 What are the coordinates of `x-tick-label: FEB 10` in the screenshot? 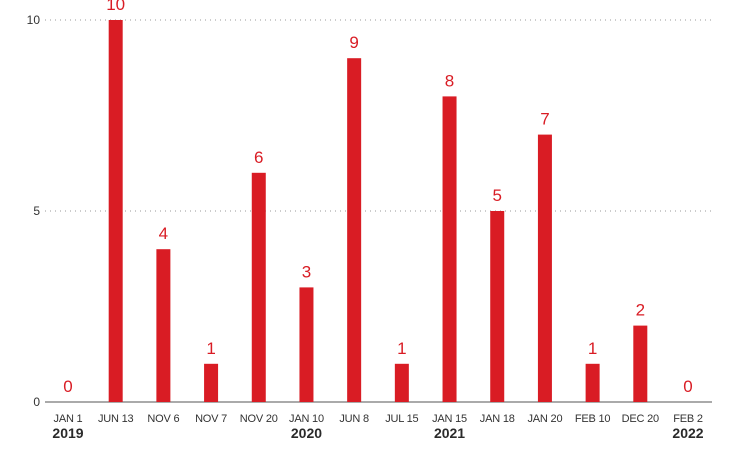 It's located at (593, 419).